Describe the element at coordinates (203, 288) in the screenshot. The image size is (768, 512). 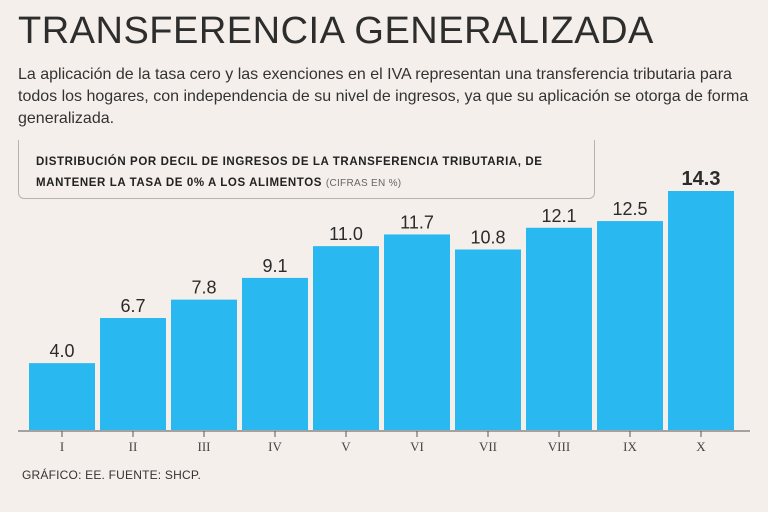
I see `value-label-III: 7.8` at that location.